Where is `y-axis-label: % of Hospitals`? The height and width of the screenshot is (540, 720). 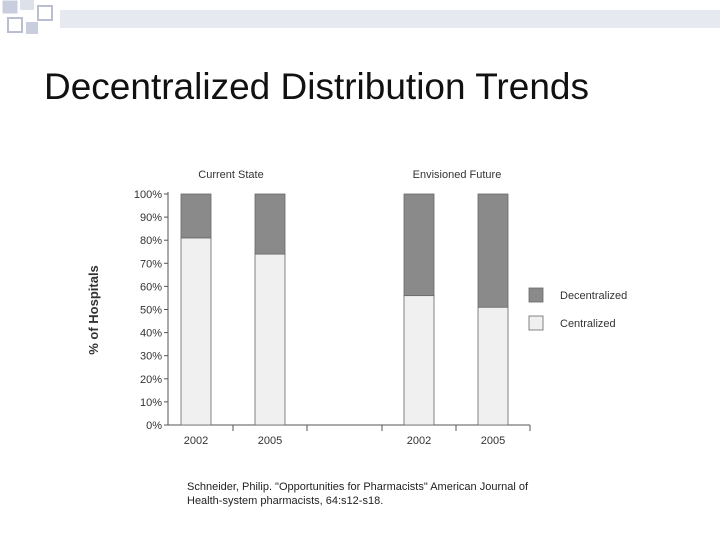
y-axis-label: % of Hospitals is located at coordinates (93, 310).